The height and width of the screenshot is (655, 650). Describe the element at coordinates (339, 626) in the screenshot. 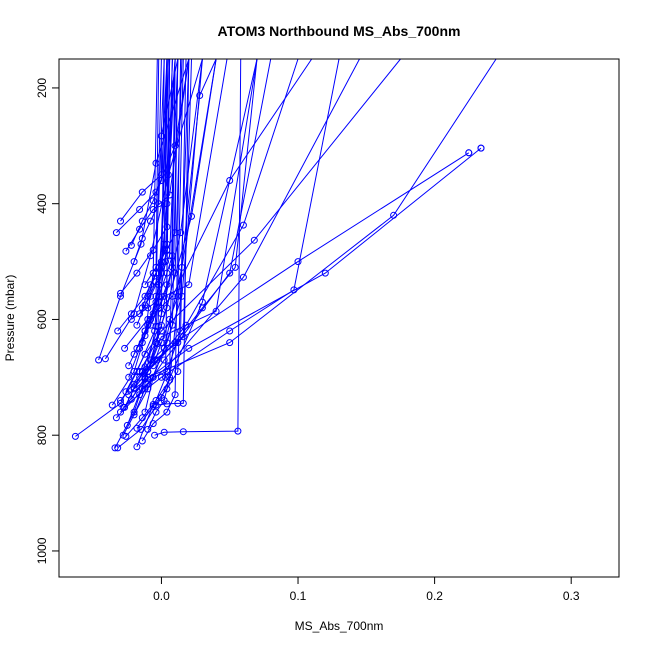

I see `x-axis-title: MS_Abs_700nm` at that location.